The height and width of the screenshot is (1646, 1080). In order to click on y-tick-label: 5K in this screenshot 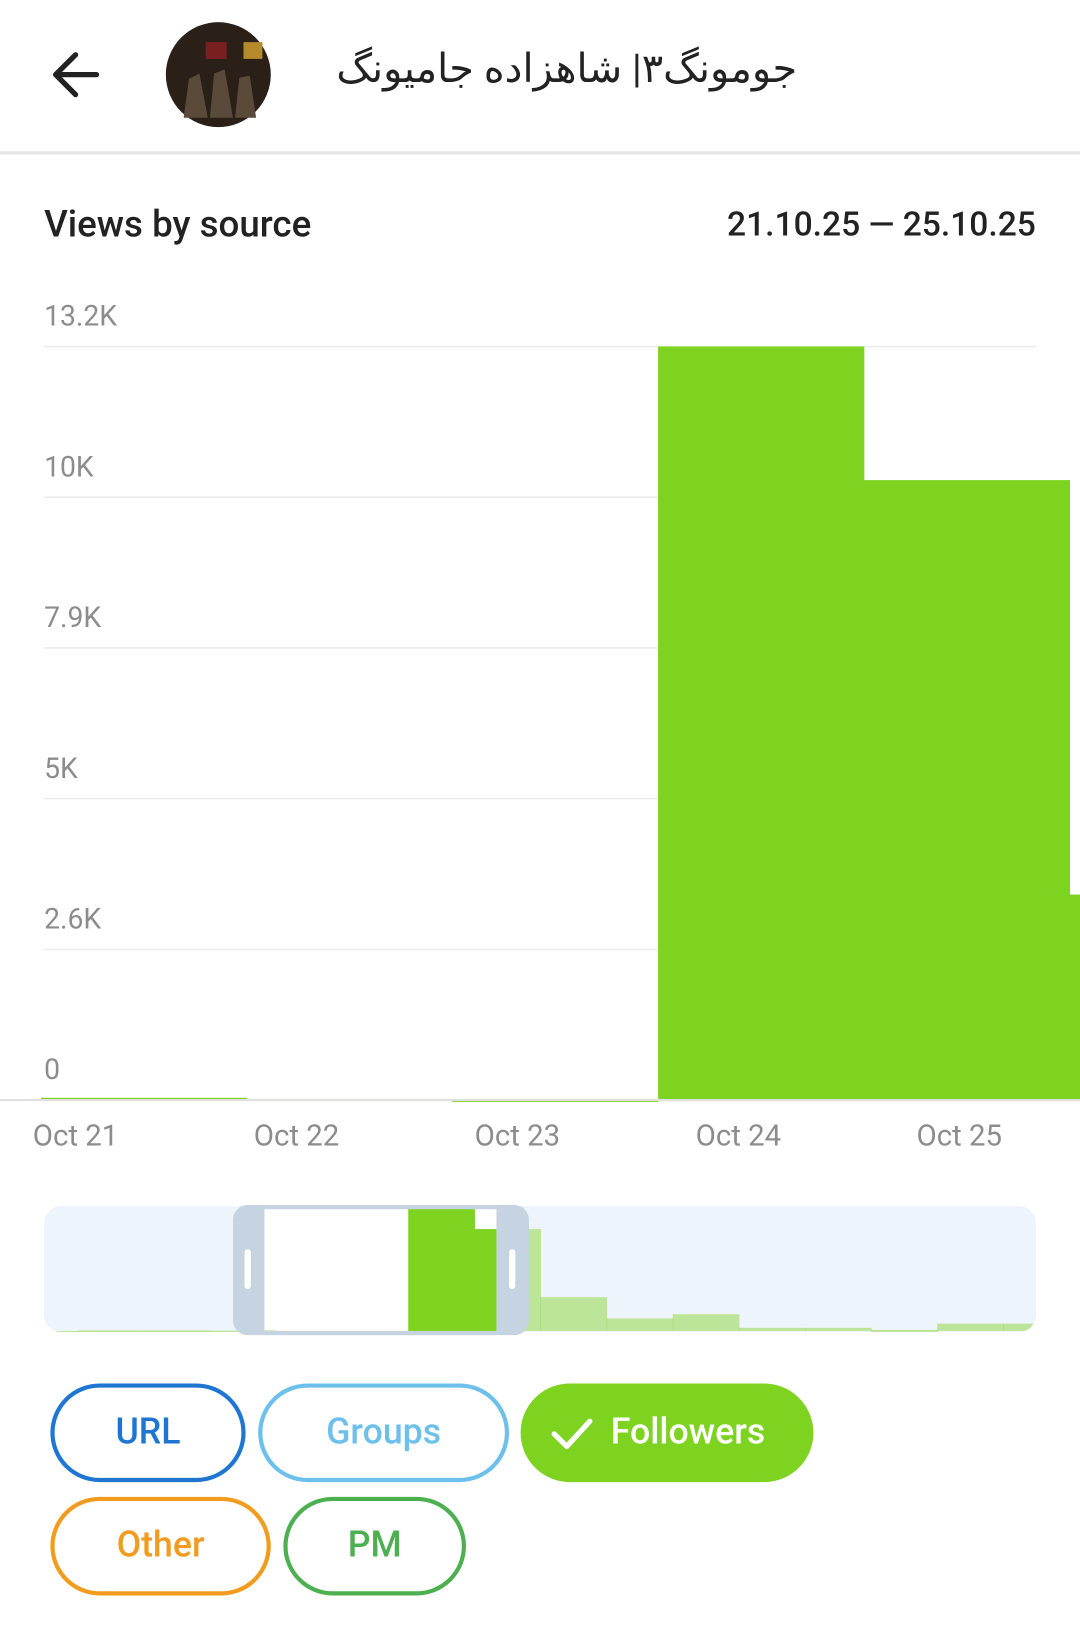, I will do `click(61, 768)`.